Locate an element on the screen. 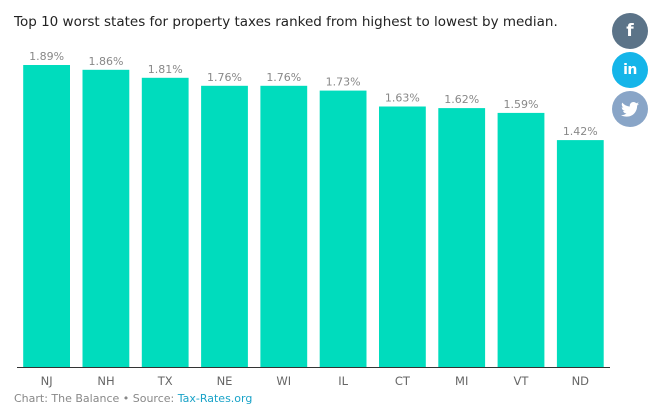  bar-nh is located at coordinates (106, 218).